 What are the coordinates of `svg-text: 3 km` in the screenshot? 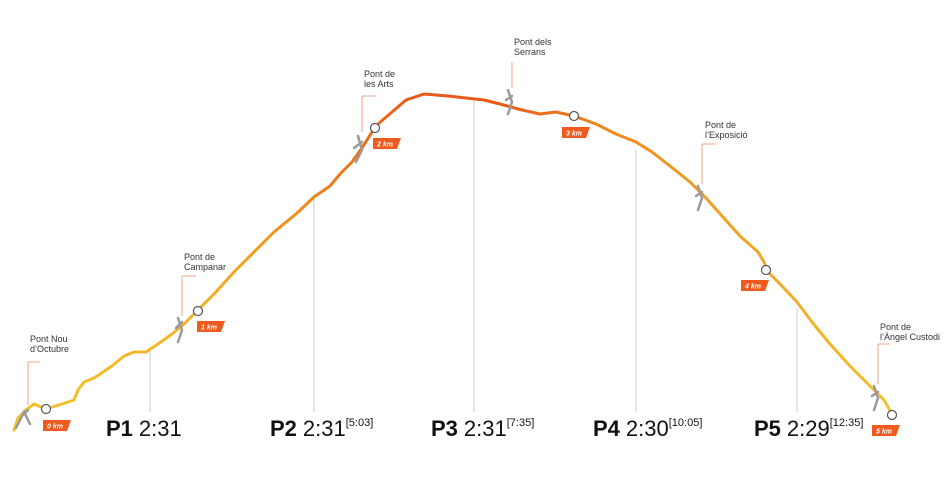 It's located at (574, 134).